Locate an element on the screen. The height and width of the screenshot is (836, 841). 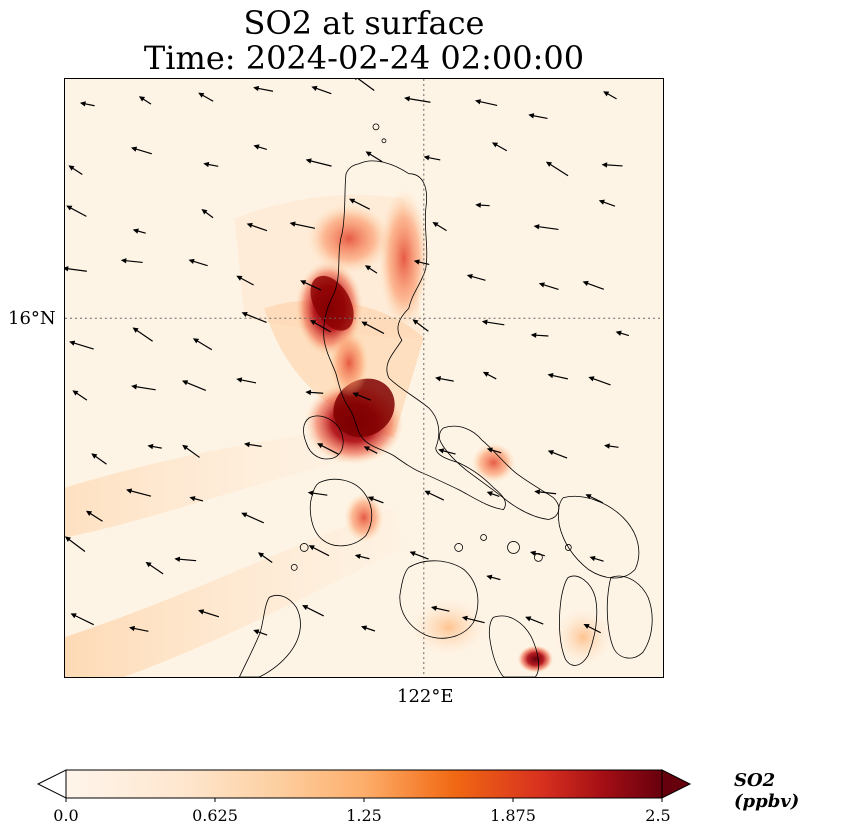
lat-tick-label: 16°N is located at coordinates (32, 318).